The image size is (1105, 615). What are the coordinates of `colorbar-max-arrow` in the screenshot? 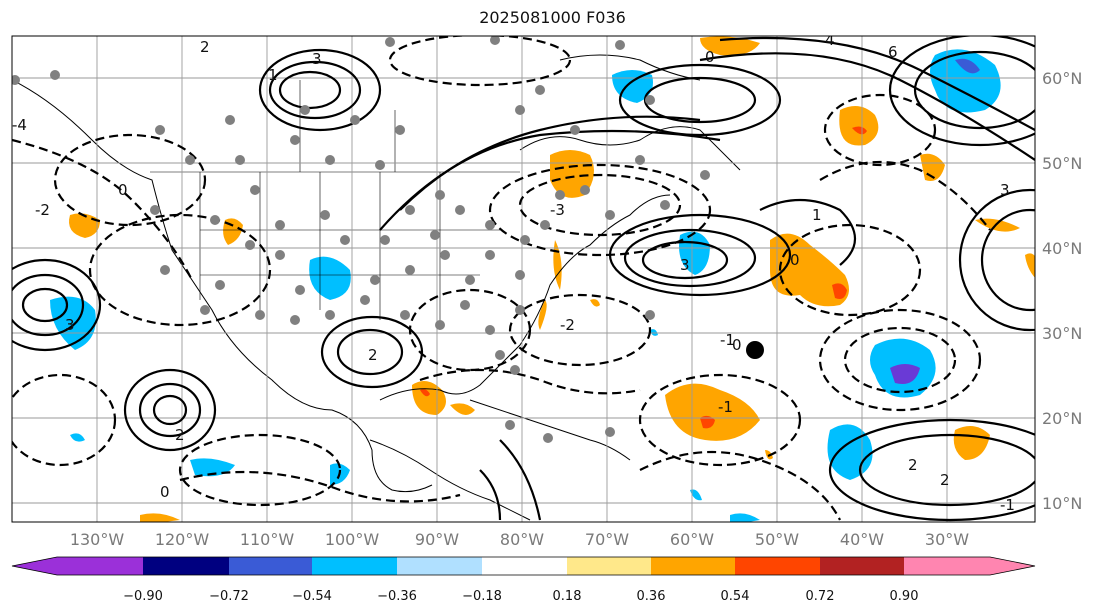 It's located at (1012, 566).